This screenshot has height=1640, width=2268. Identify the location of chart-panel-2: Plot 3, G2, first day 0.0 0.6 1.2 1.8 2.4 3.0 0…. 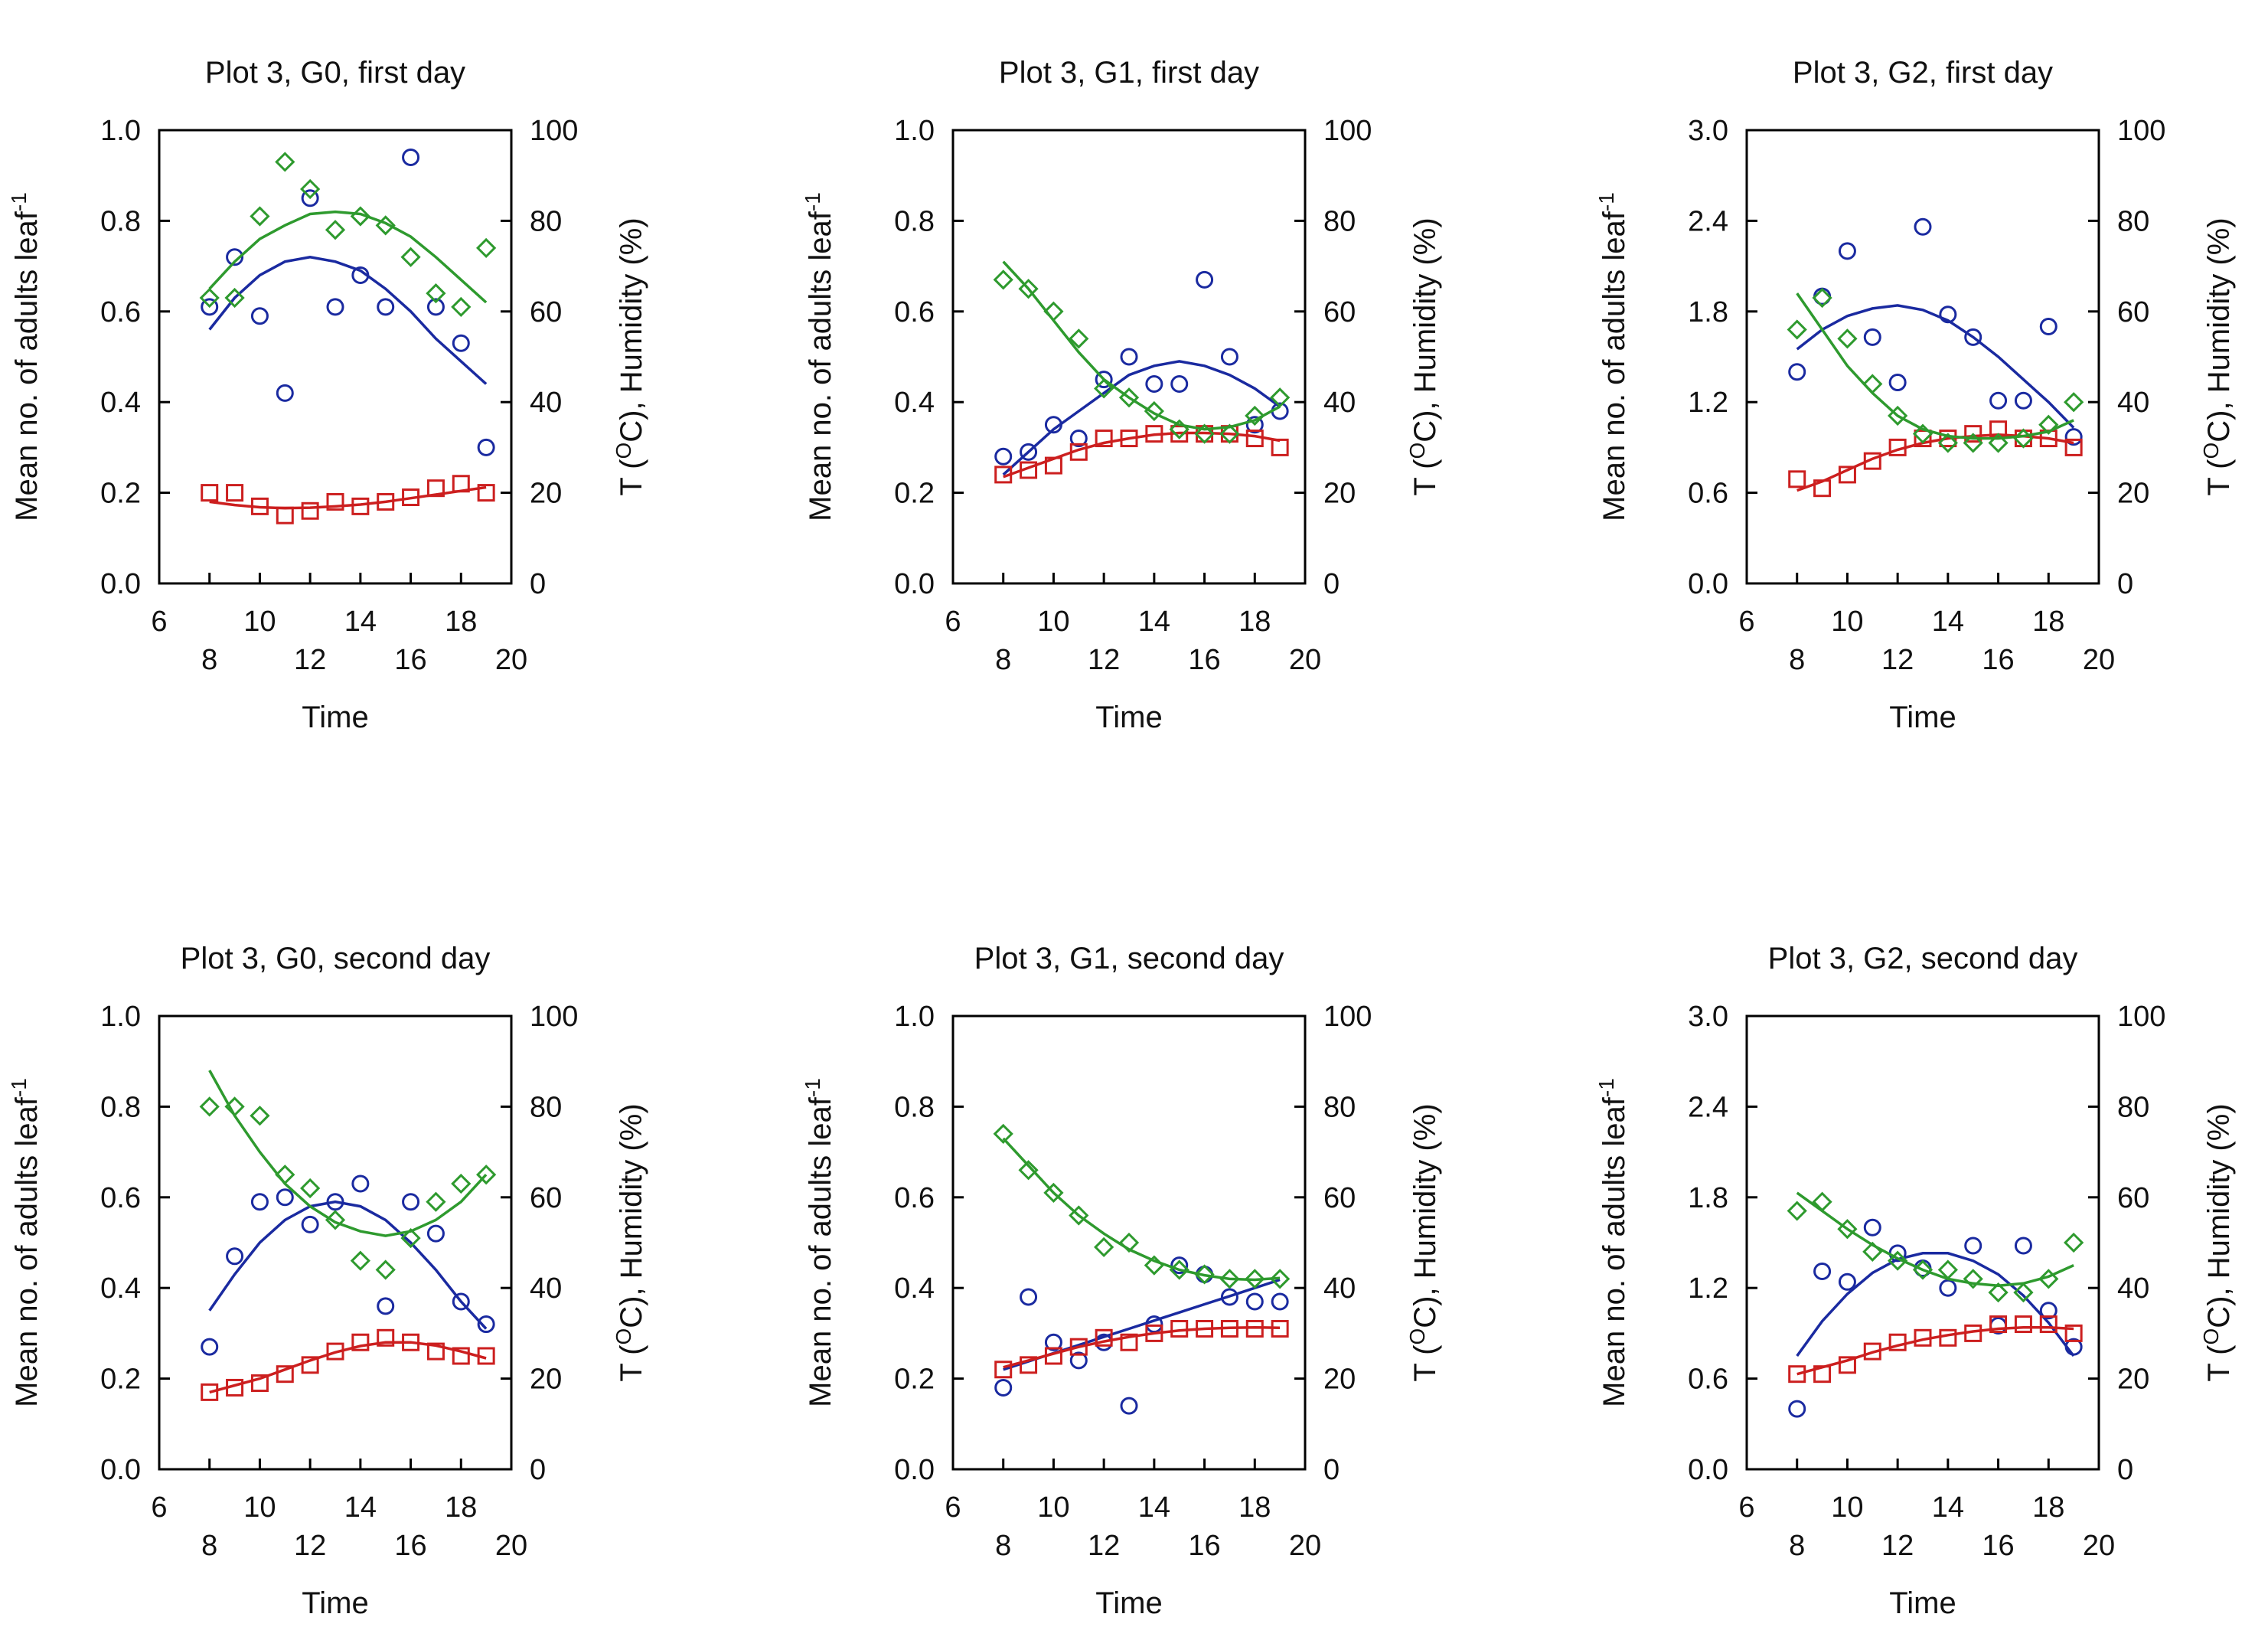
(1915, 395).